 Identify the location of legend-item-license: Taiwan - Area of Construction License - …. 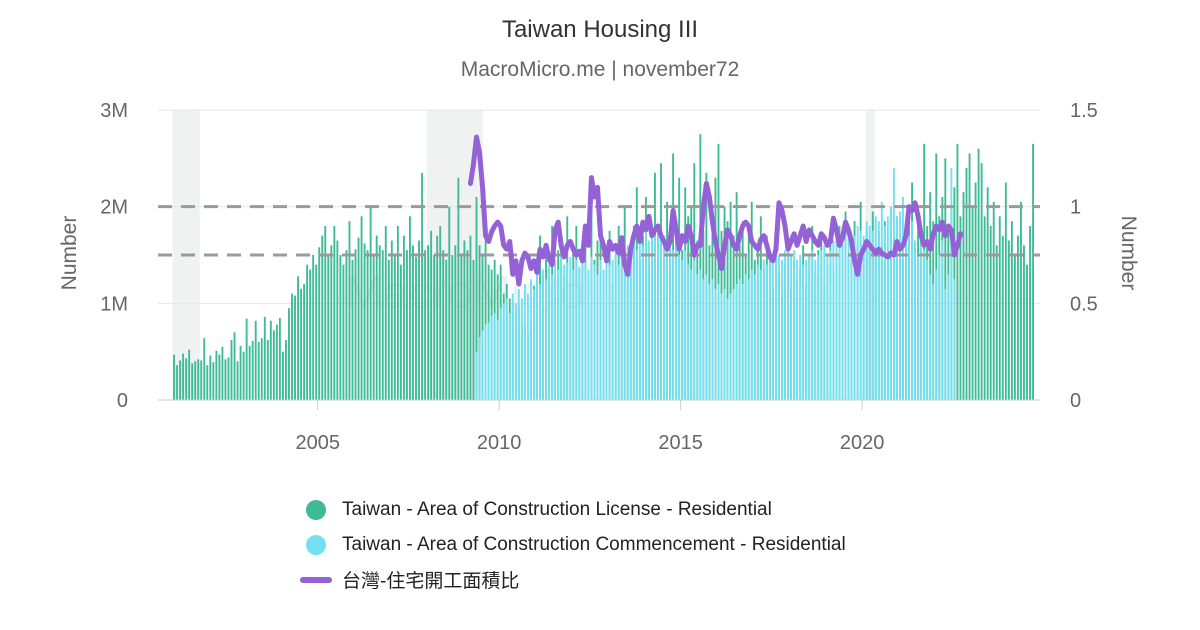
(573, 509).